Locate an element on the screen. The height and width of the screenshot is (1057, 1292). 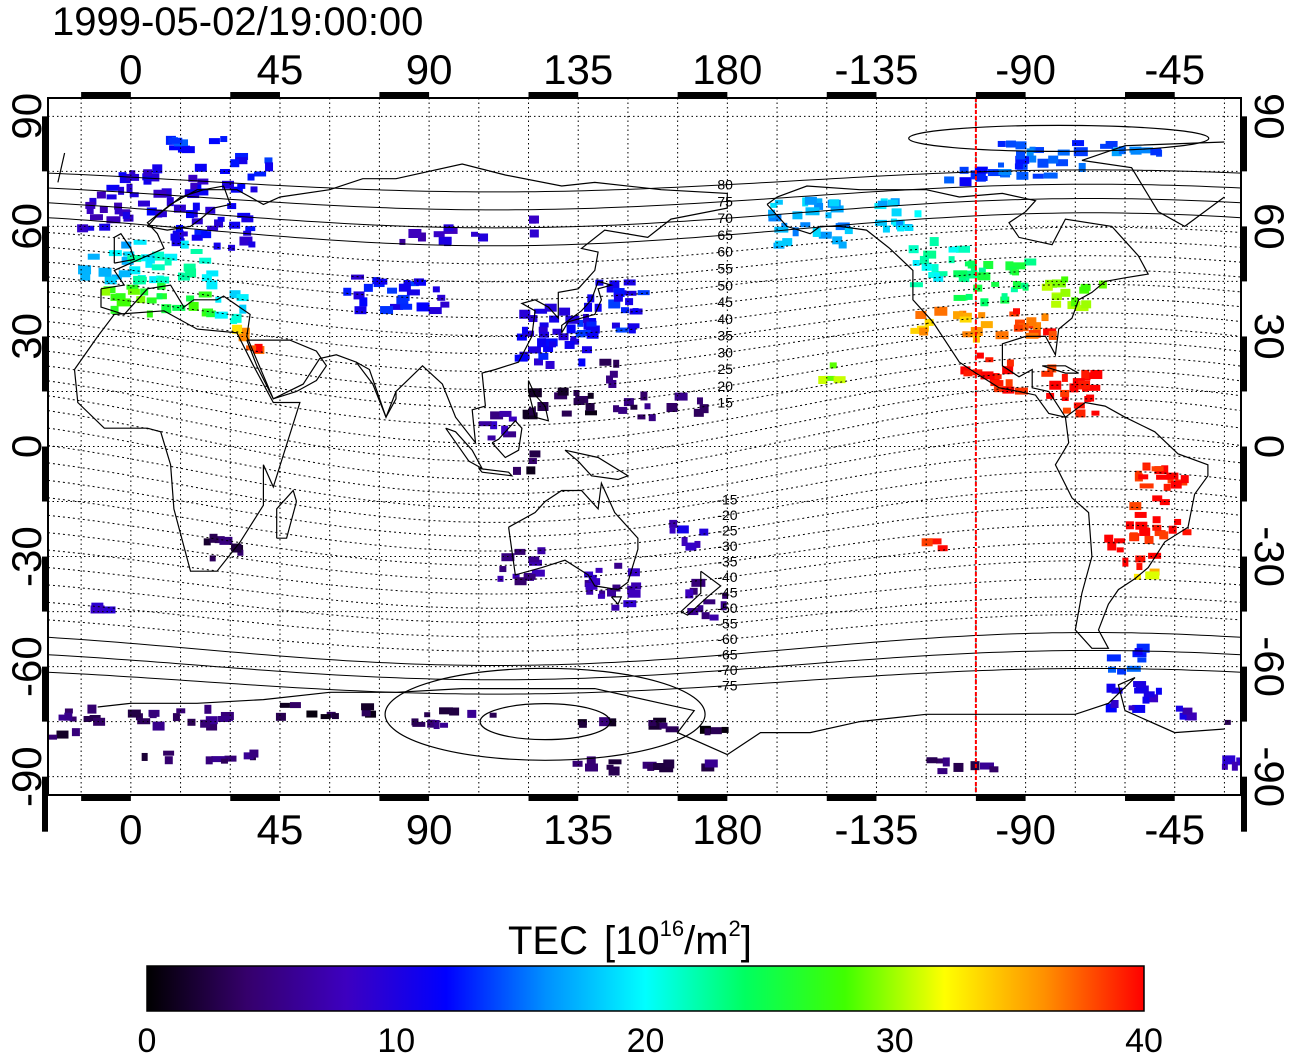
left-latitude-label: 0 is located at coordinates (26, 446).